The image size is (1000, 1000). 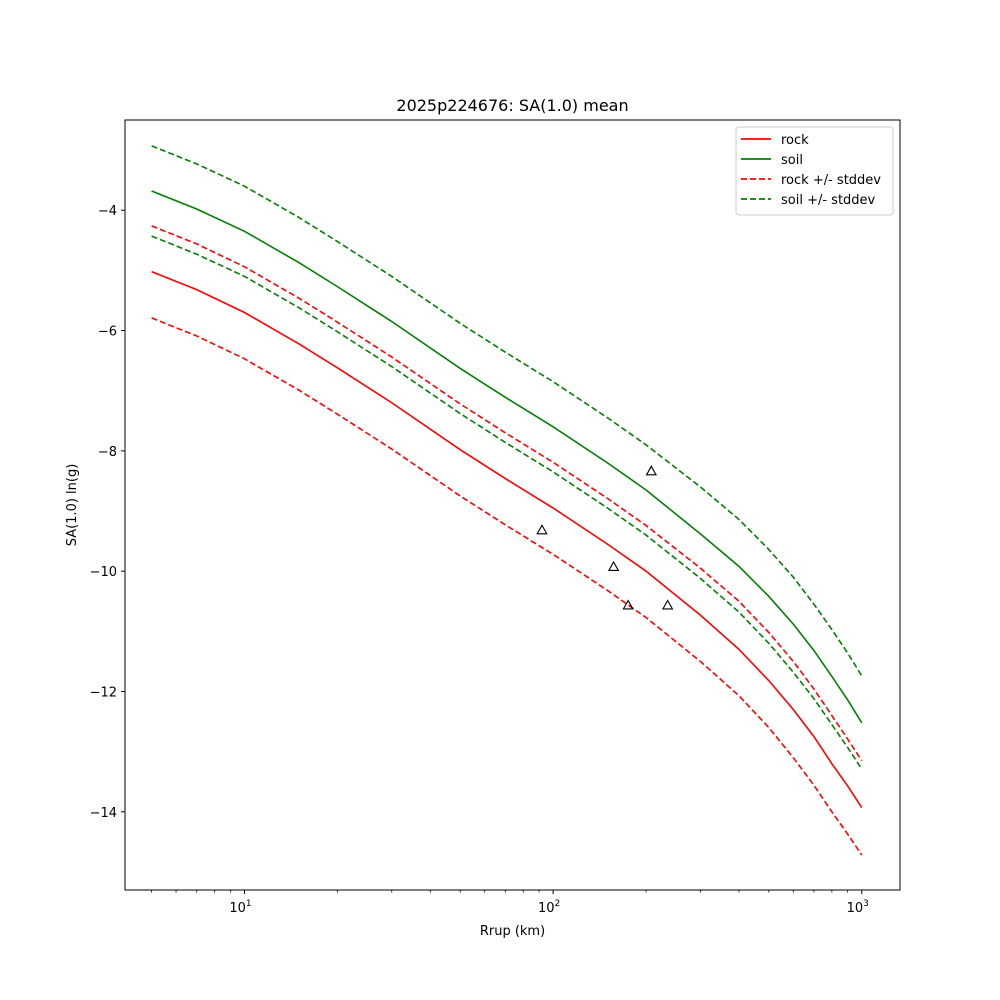 I want to click on y-tick-label-3: −8, so click(x=107, y=452).